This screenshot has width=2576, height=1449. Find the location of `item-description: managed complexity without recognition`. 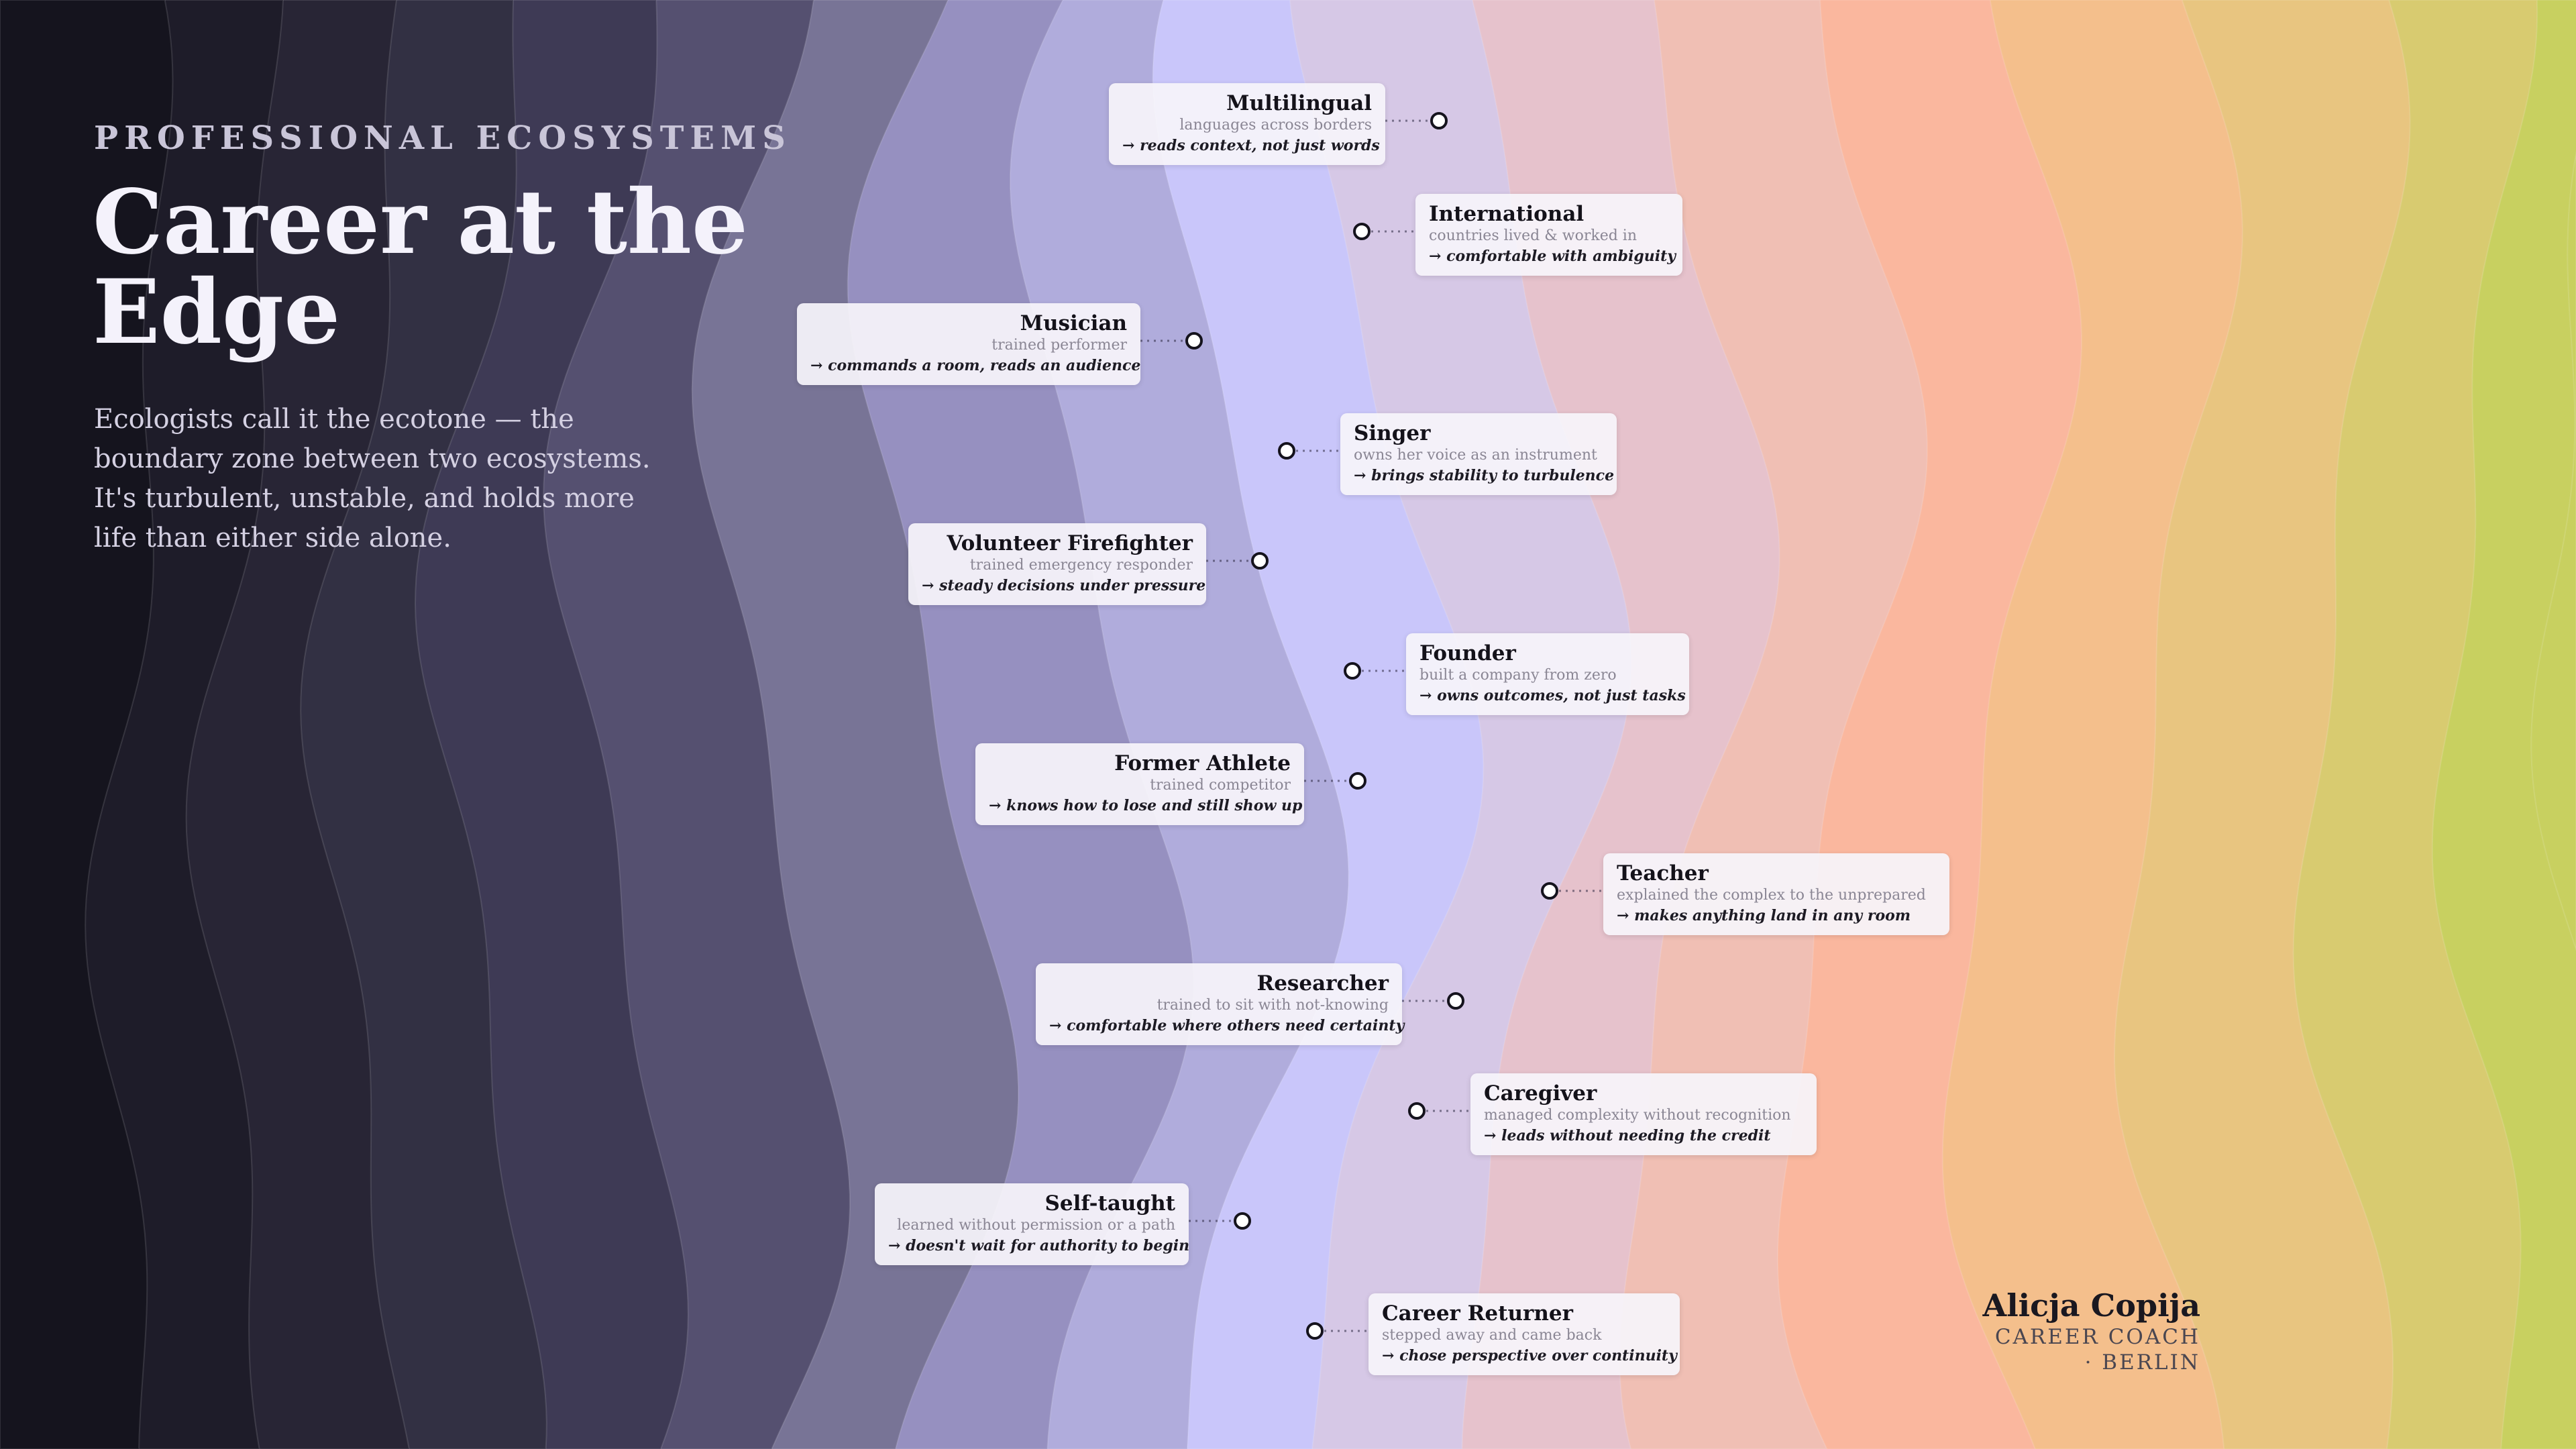

item-description: managed complexity without recognition is located at coordinates (1637, 1115).